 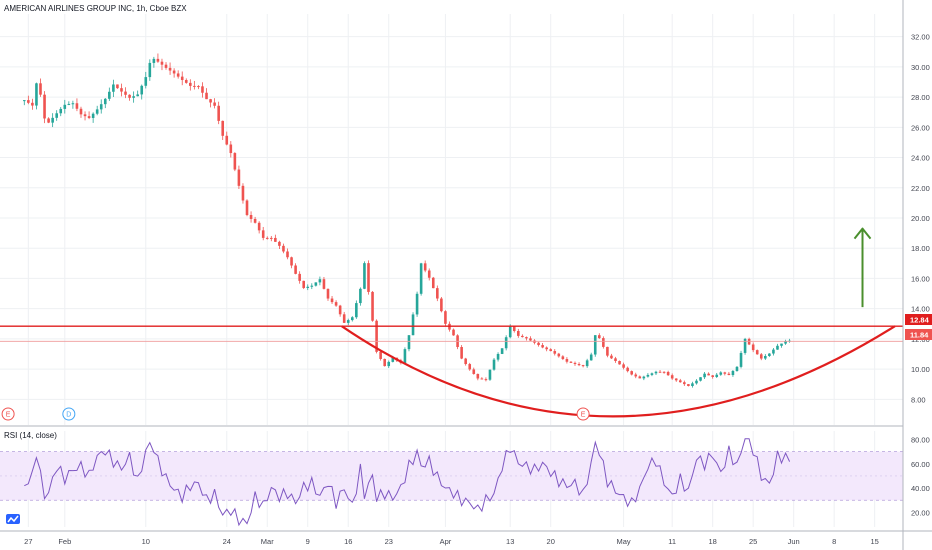 What do you see at coordinates (13, 519) in the screenshot?
I see `logo-icon` at bounding box center [13, 519].